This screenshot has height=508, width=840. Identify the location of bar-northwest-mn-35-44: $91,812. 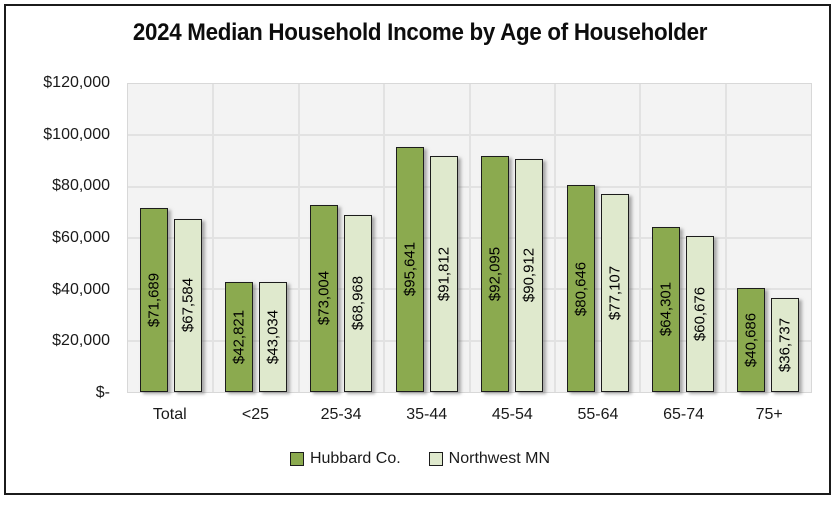
(443, 274).